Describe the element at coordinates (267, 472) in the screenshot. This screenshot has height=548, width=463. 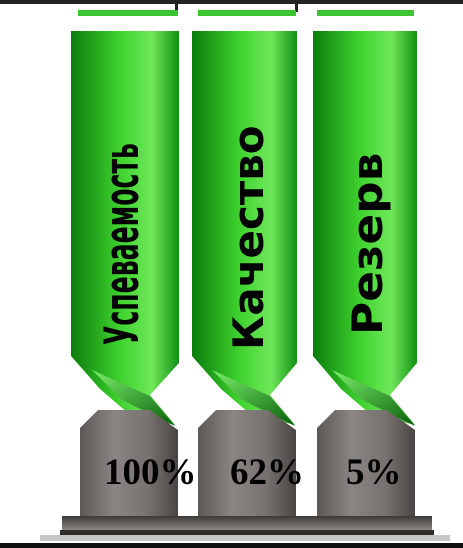
I see `percent-kachestvo: 62%` at that location.